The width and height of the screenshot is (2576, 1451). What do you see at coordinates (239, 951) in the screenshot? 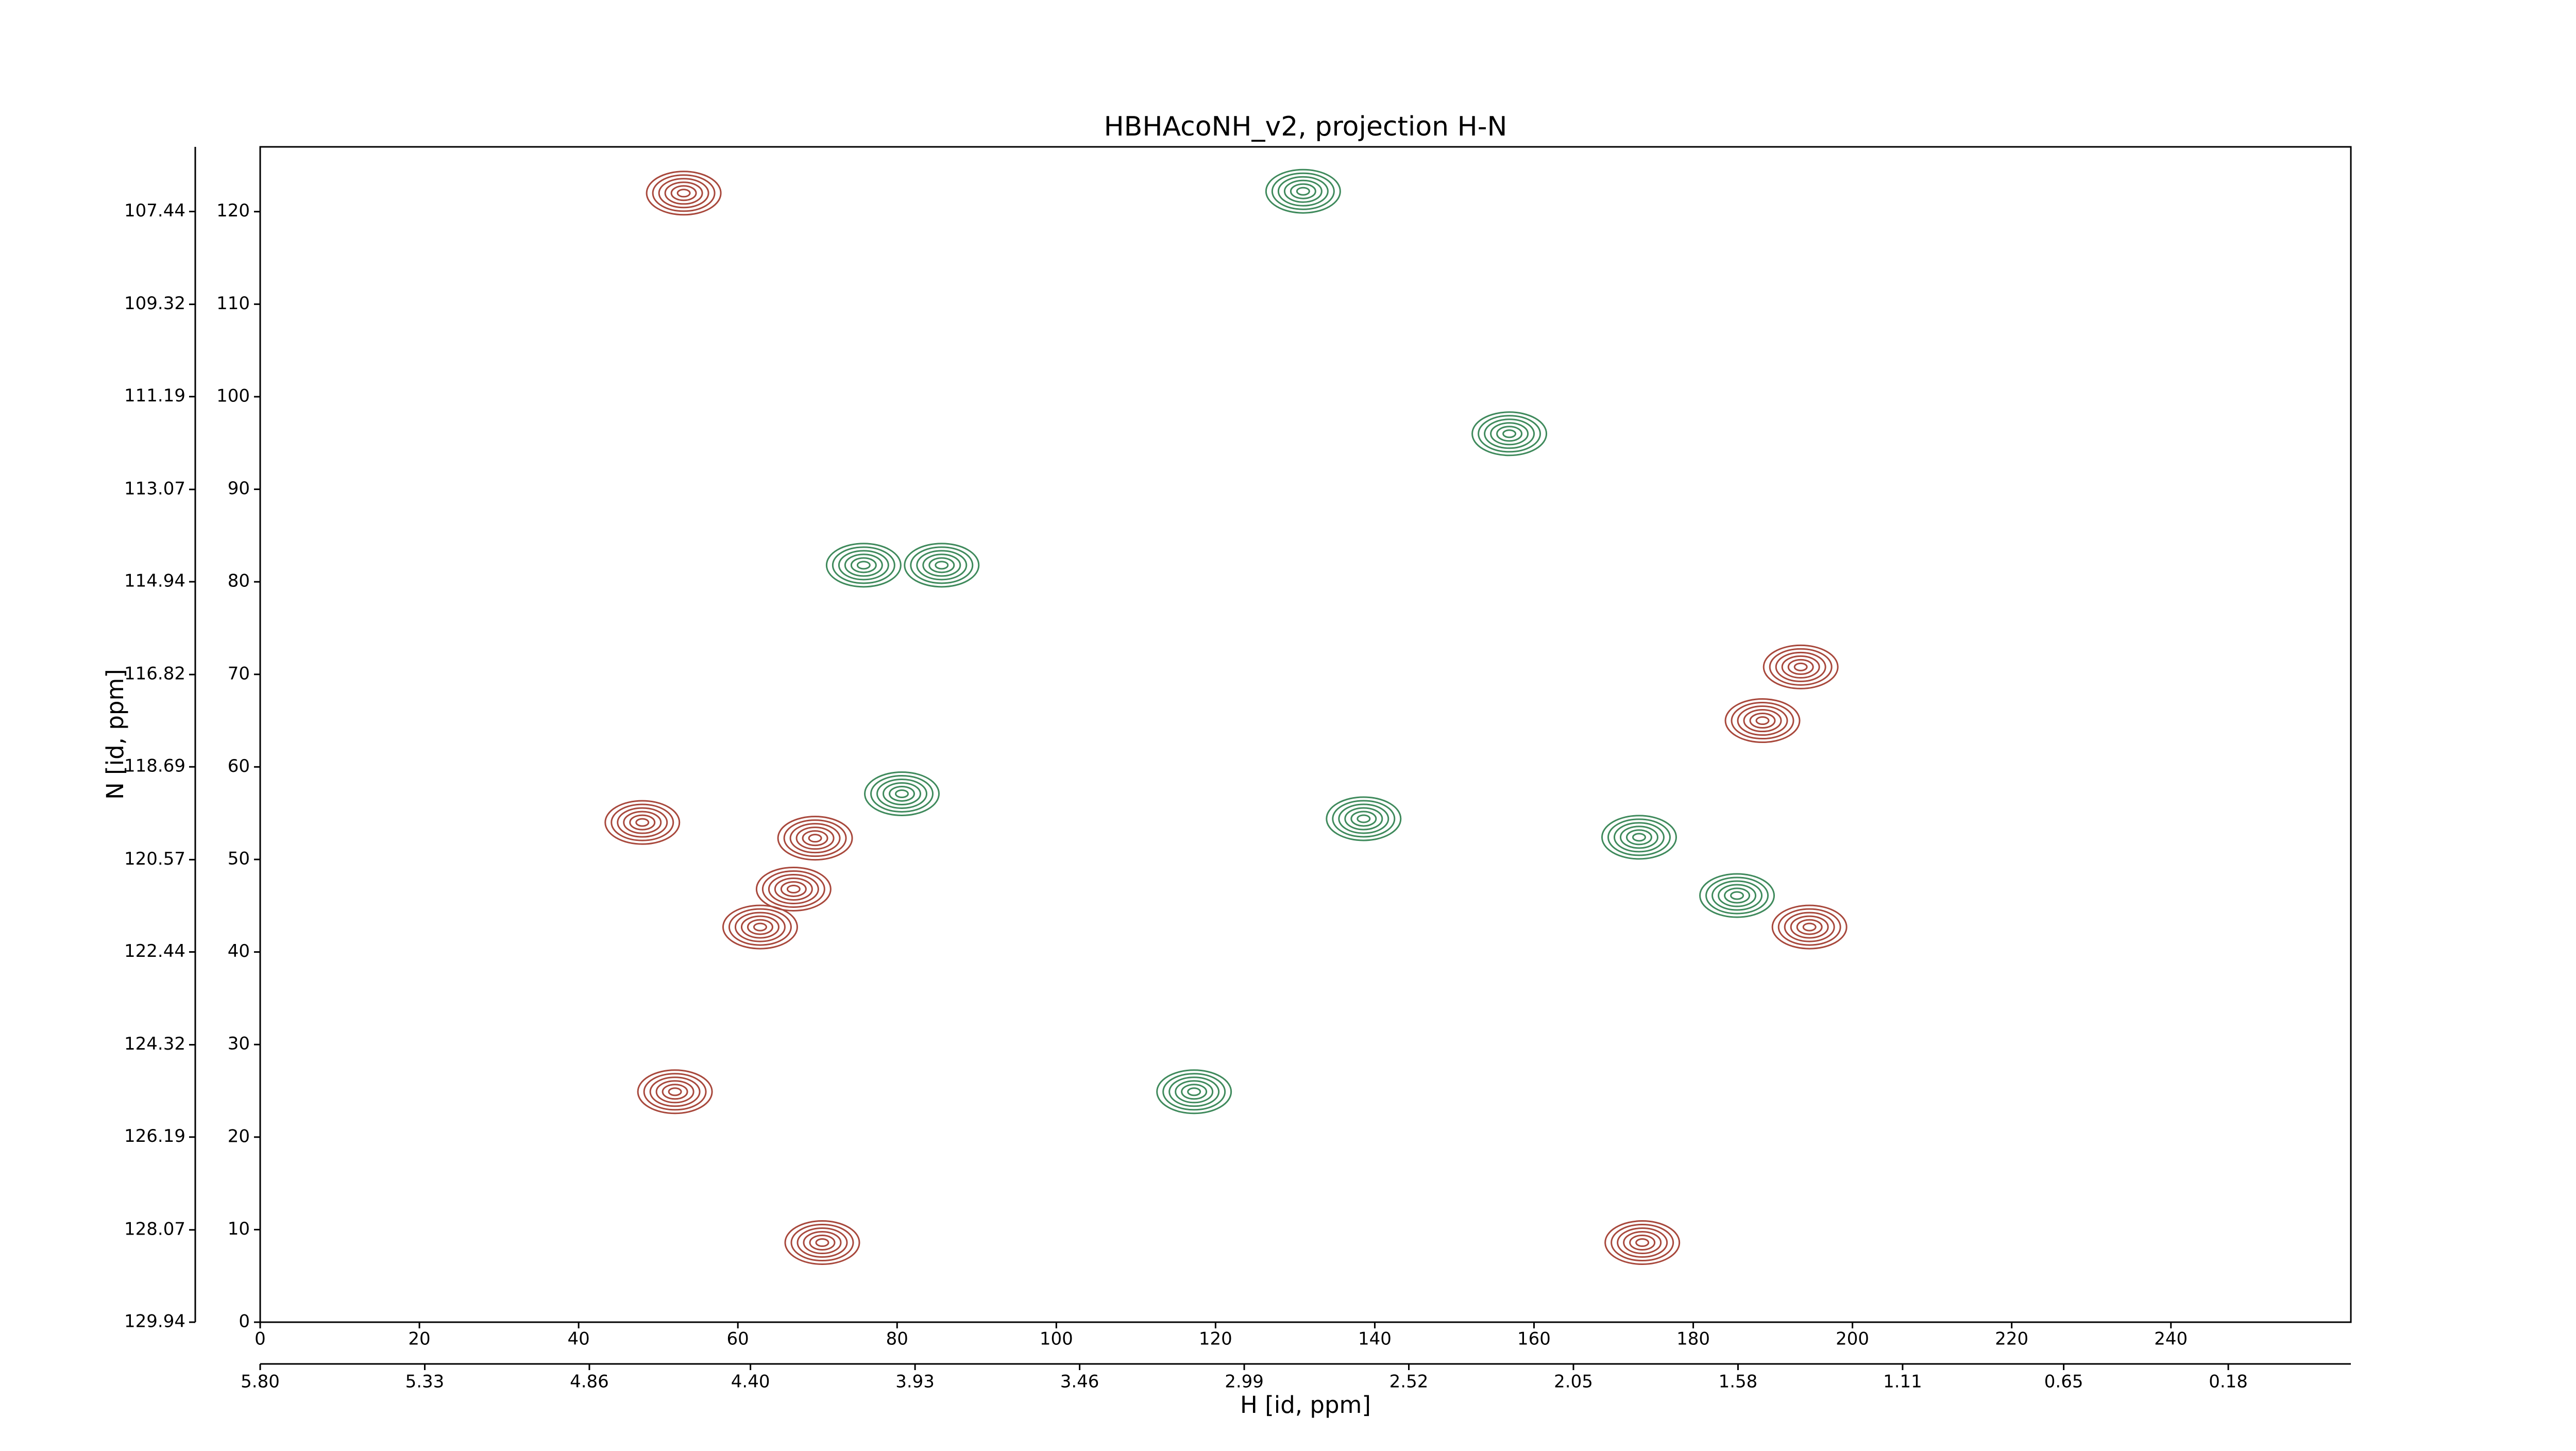
I see `y-tick-label: 40` at bounding box center [239, 951].